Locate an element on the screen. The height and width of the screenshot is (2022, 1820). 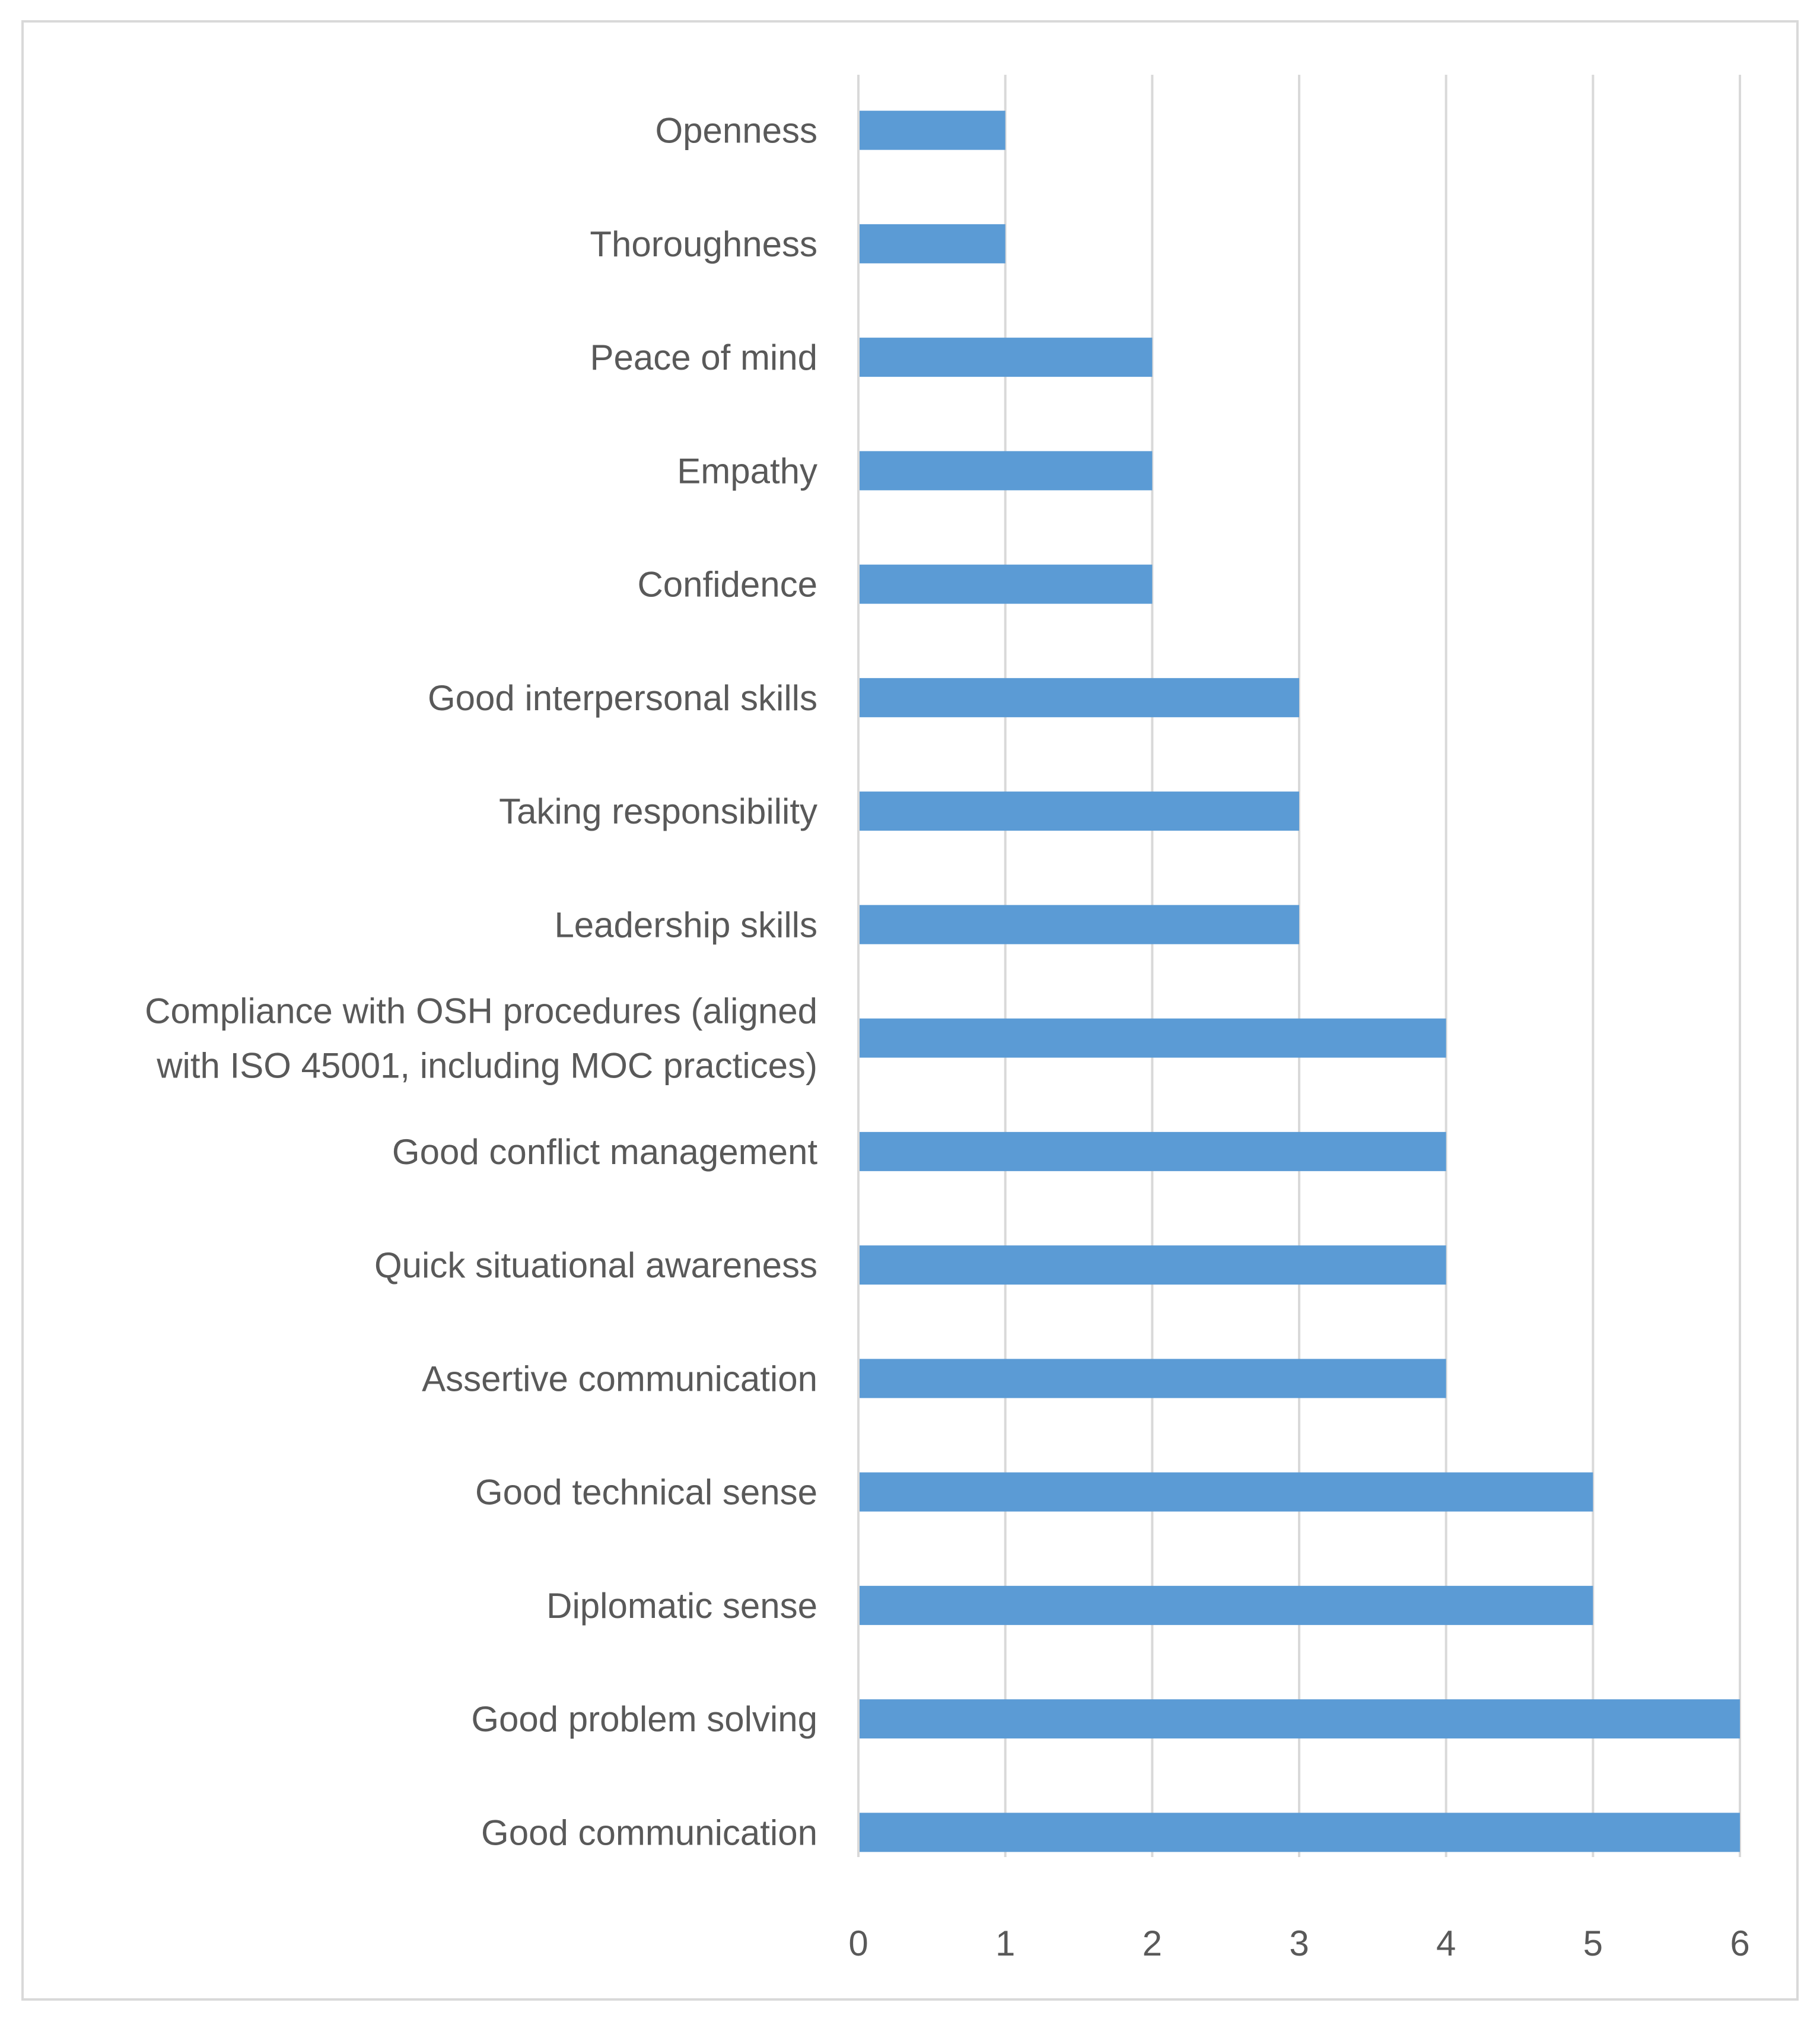
category-label-16: Good communication is located at coordinates (649, 1832).